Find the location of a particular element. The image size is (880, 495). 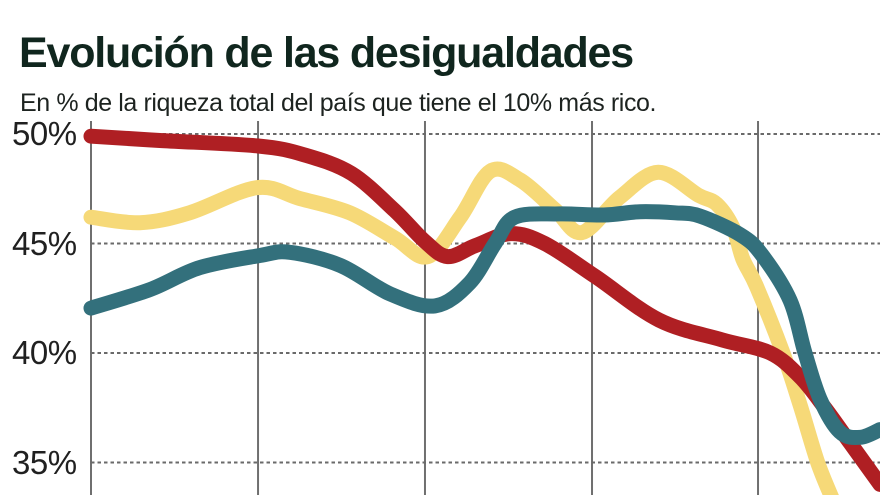

y-axis-tick-label-45: 45% is located at coordinates (44, 243).